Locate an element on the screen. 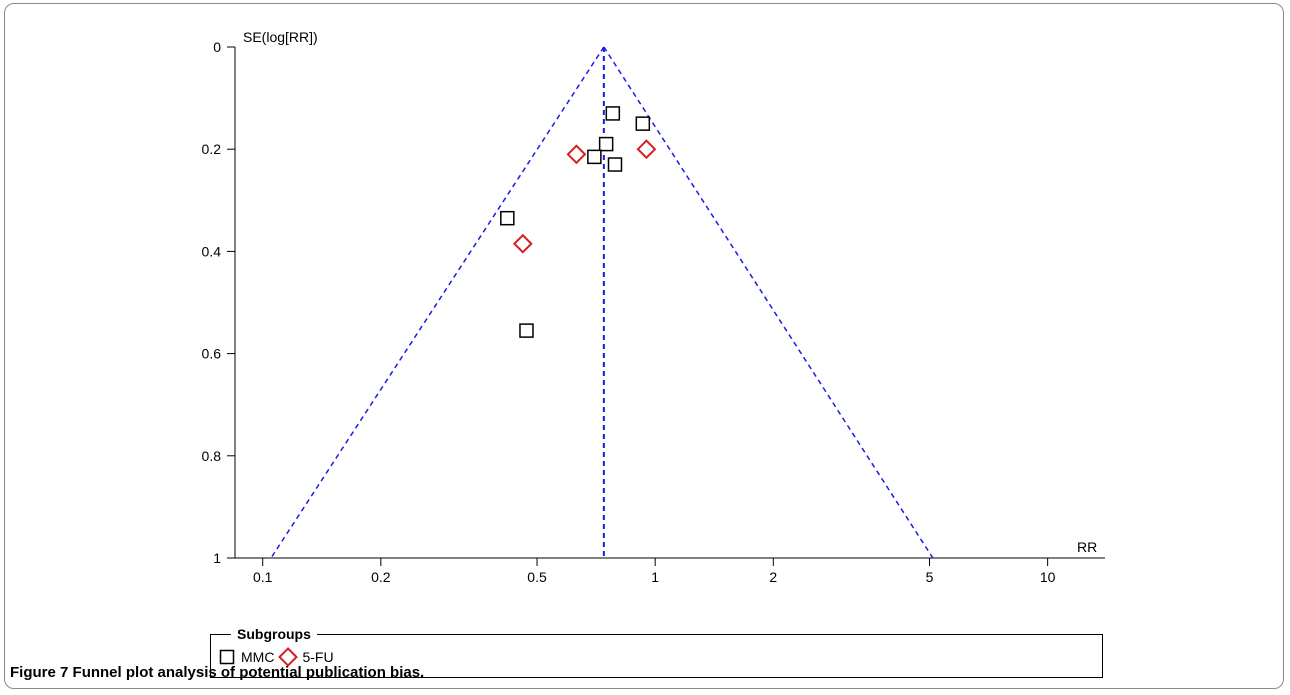 This screenshot has width=1290, height=695. legend-items: MMC 5-FU is located at coordinates (277, 657).